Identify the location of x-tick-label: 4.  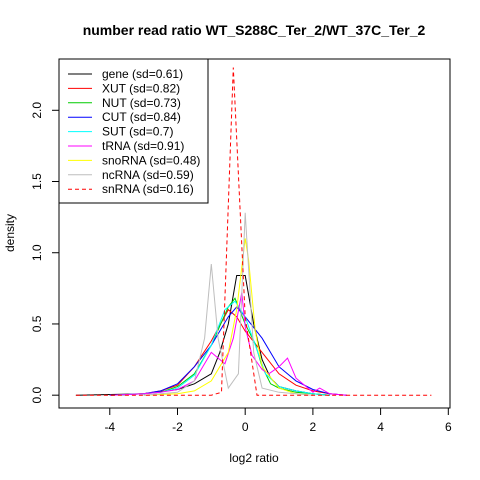
(380, 427).